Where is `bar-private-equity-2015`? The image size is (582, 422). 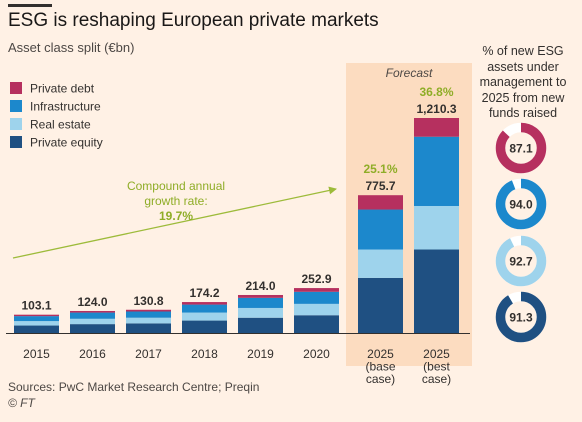 bar-private-equity-2015 is located at coordinates (36, 329).